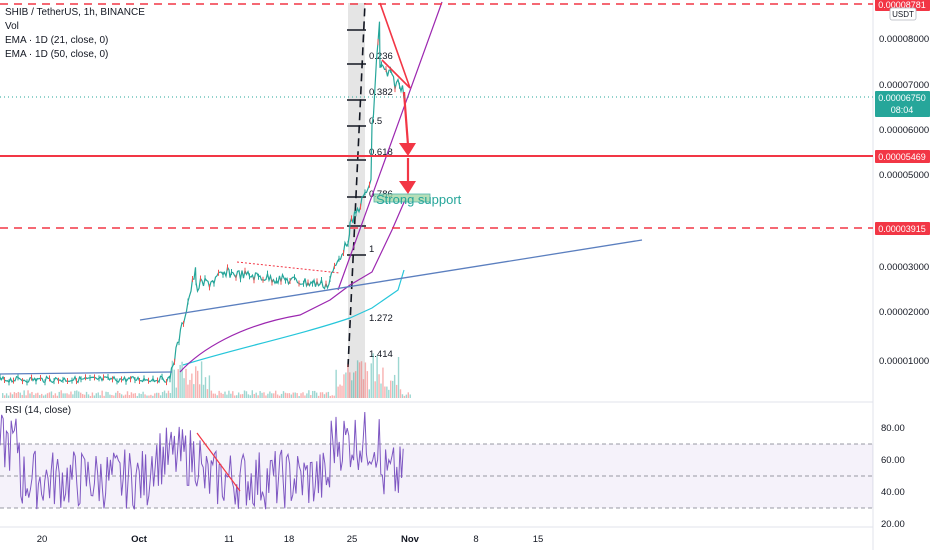 Image resolution: width=932 pixels, height=550 pixels. What do you see at coordinates (902, 157) in the screenshot?
I see `price-tag-label: 0.00005469` at bounding box center [902, 157].